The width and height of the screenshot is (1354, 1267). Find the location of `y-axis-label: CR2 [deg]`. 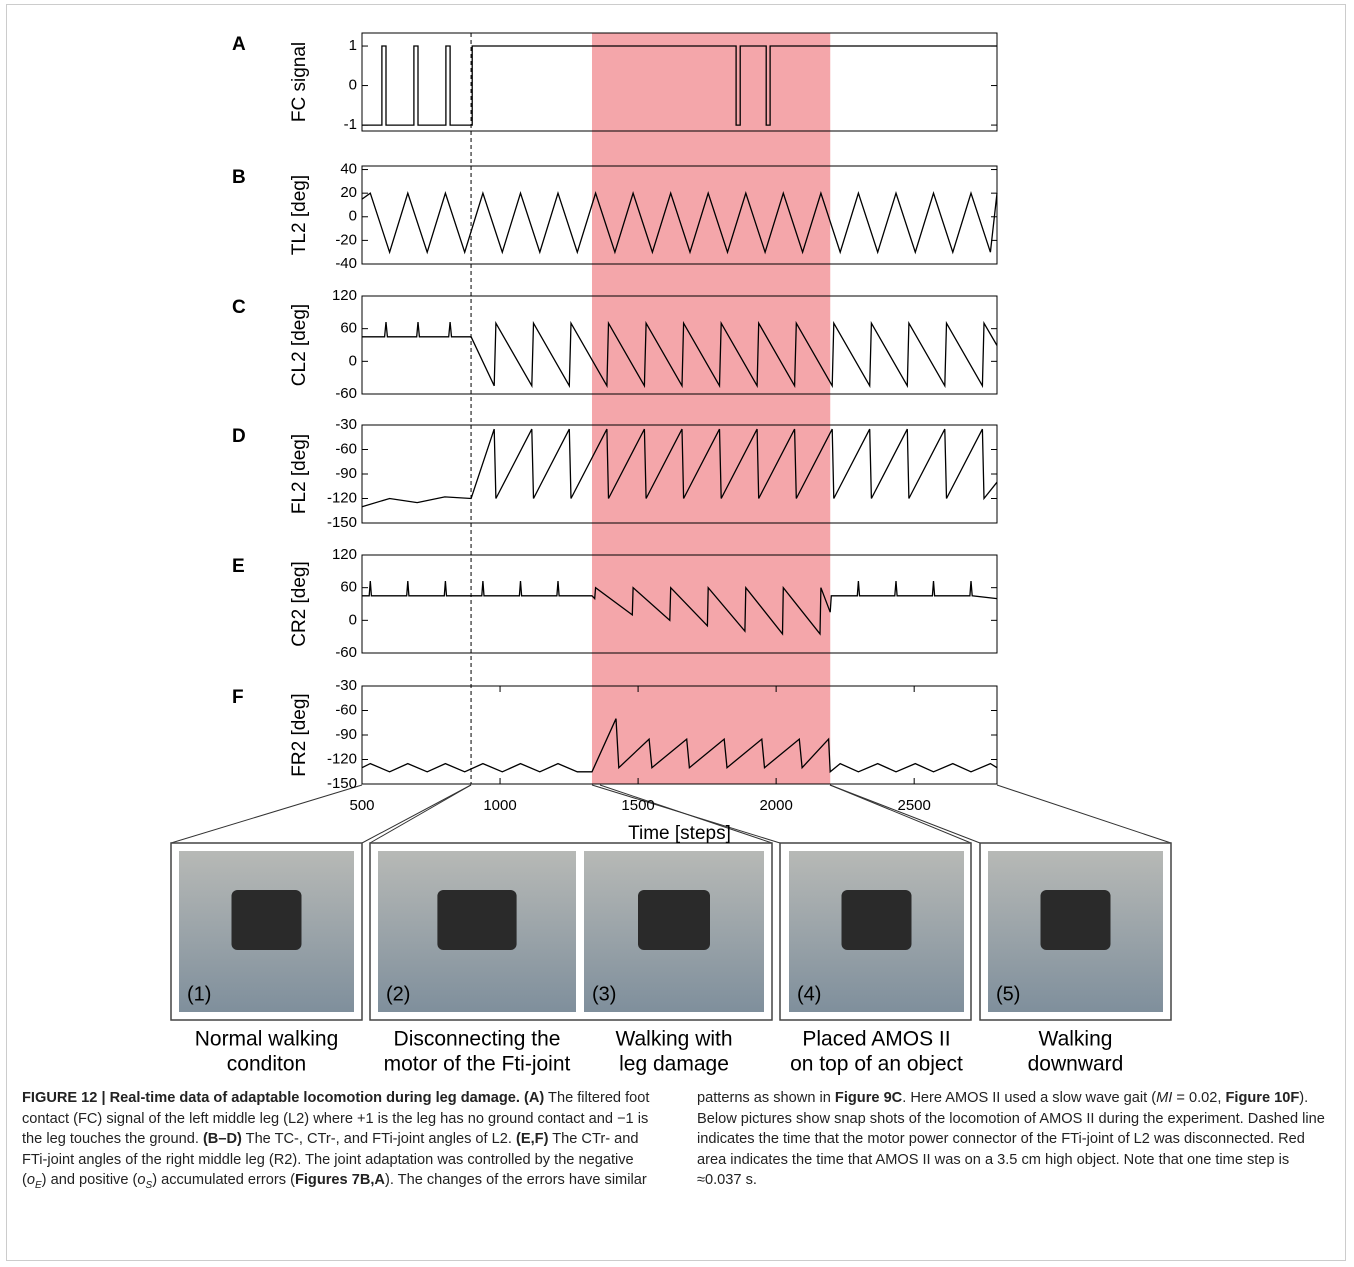

y-axis-label: CR2 [deg] is located at coordinates (299, 604).